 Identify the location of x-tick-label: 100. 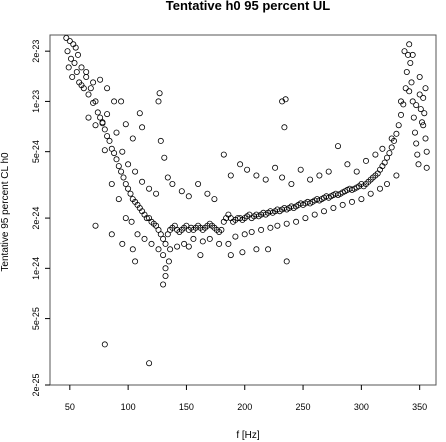
(128, 407).